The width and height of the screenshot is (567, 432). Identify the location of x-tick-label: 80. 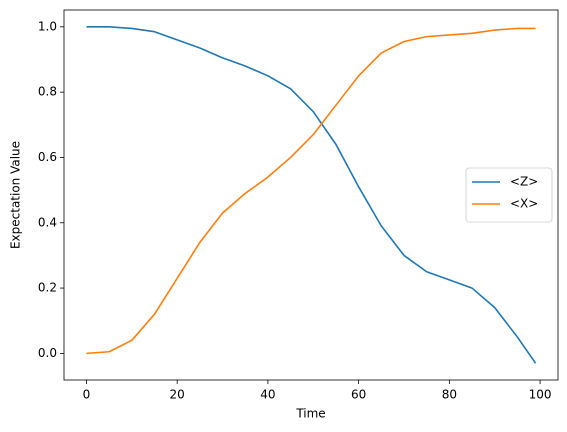
(449, 395).